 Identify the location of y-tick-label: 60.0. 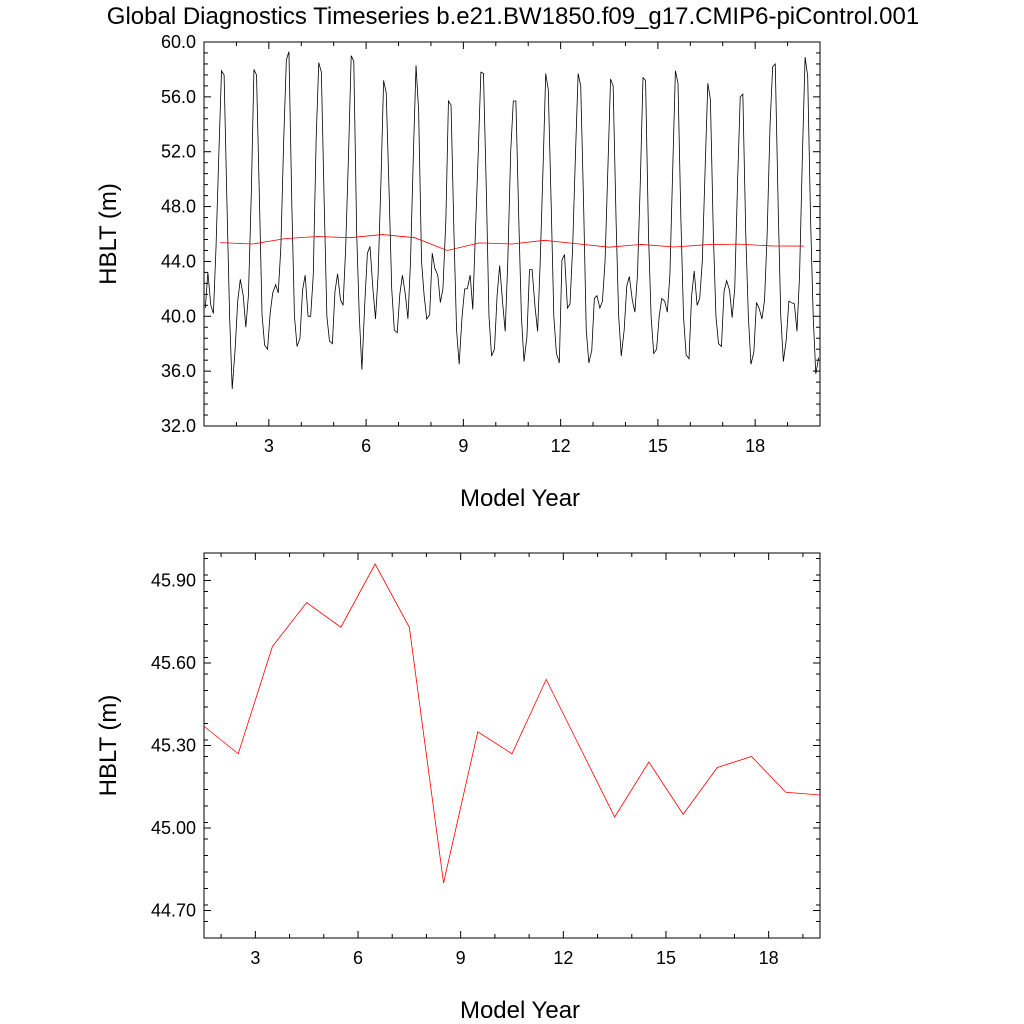
(178, 42).